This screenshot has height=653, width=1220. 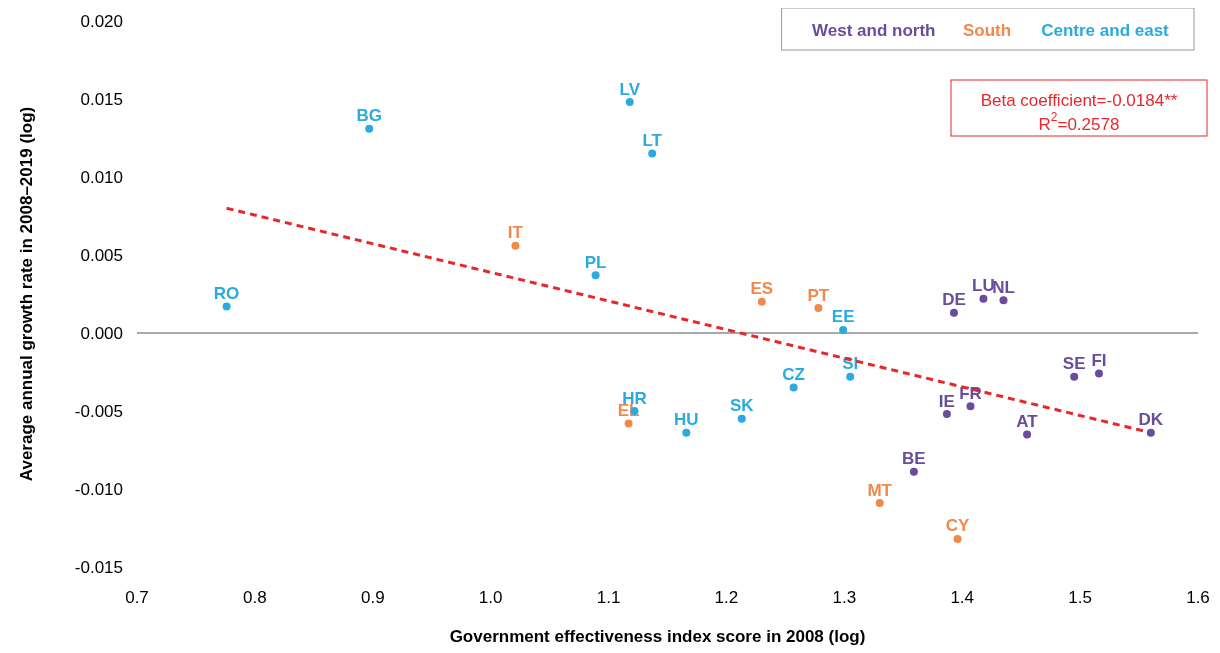 What do you see at coordinates (957, 526) in the screenshot?
I see `data-label: CY` at bounding box center [957, 526].